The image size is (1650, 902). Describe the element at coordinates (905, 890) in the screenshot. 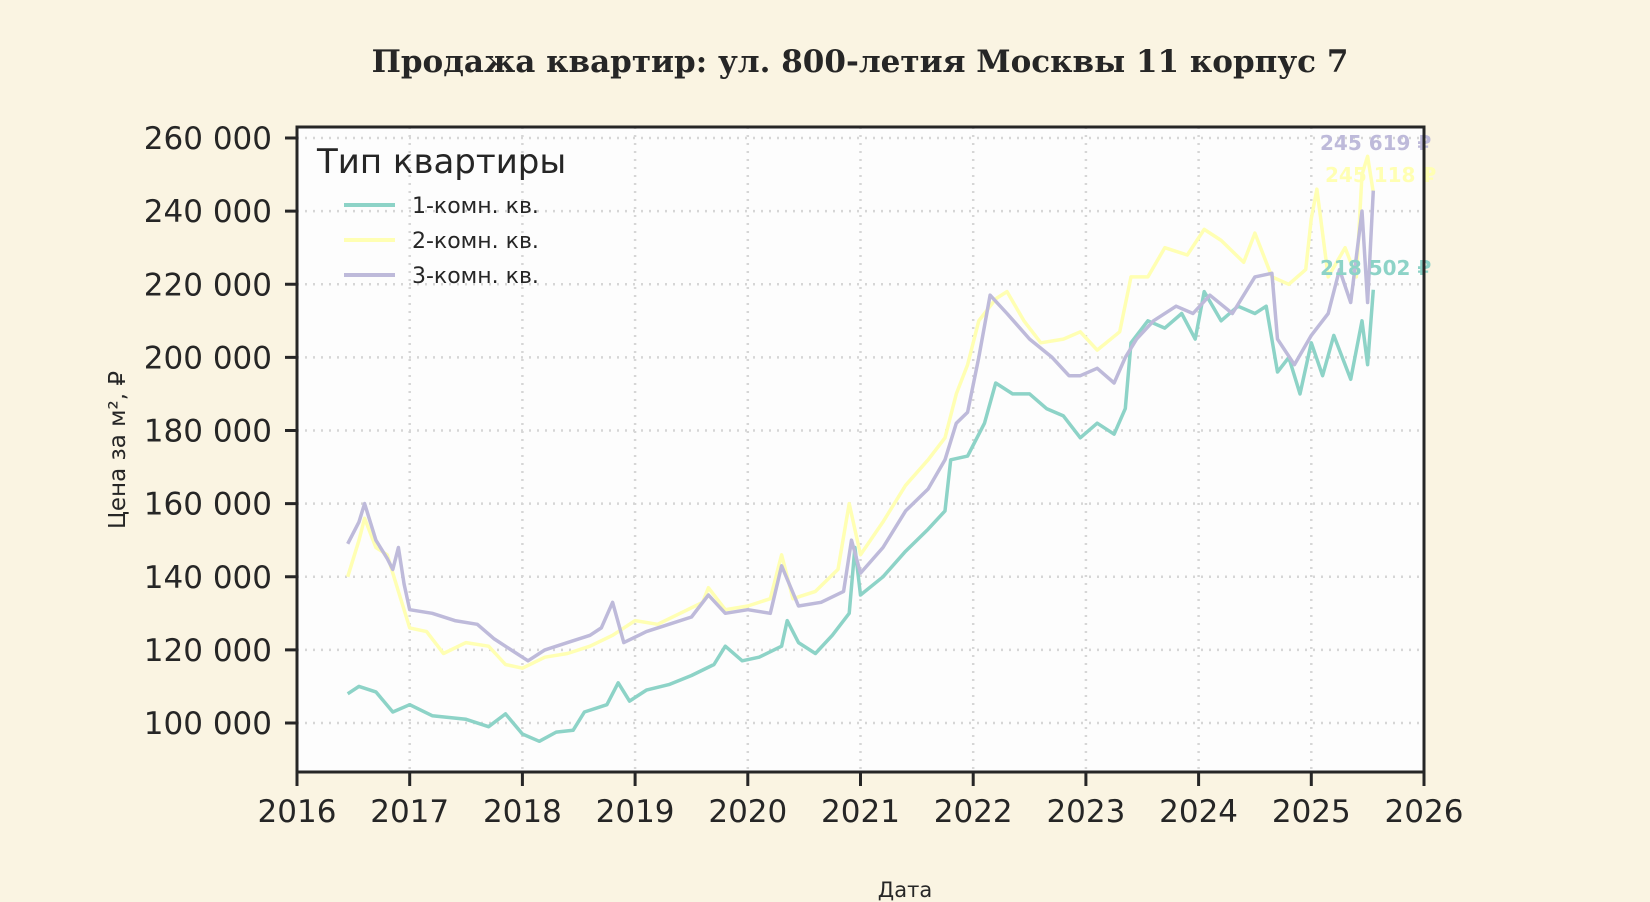

I see `x-axis-label: Дата` at that location.